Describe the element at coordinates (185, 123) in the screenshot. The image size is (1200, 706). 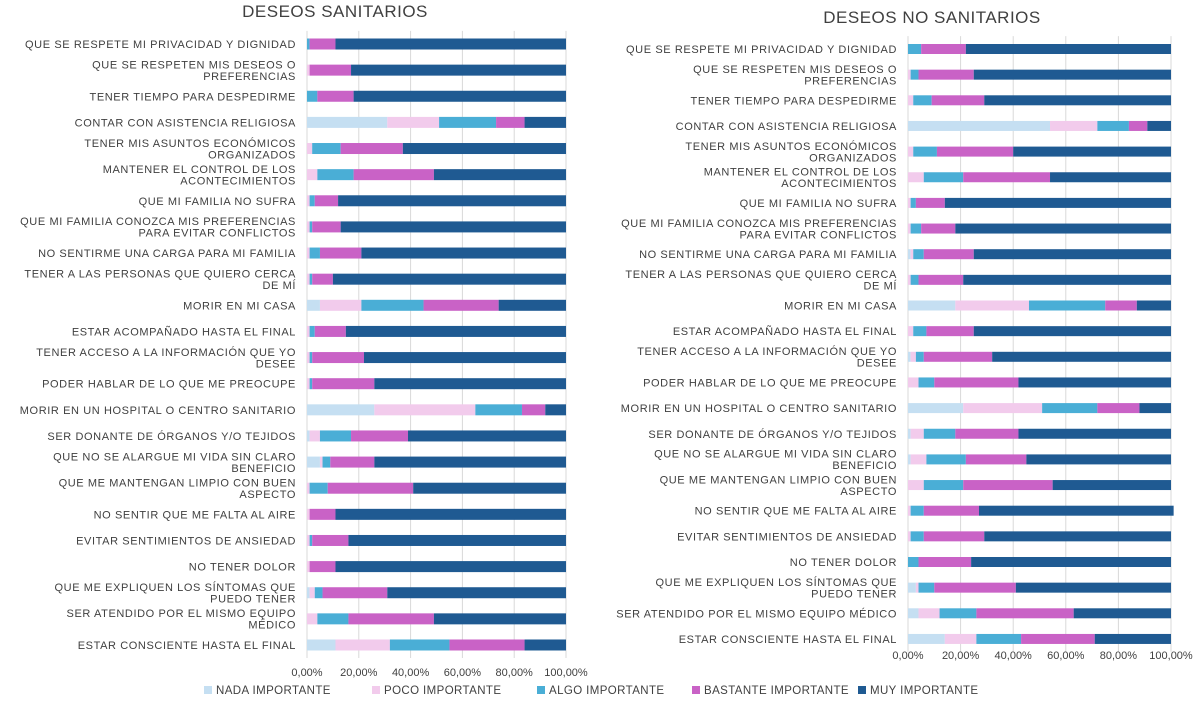
I see `category-label: CONTAR CON ASISTENCIA RELIGIOSA` at that location.